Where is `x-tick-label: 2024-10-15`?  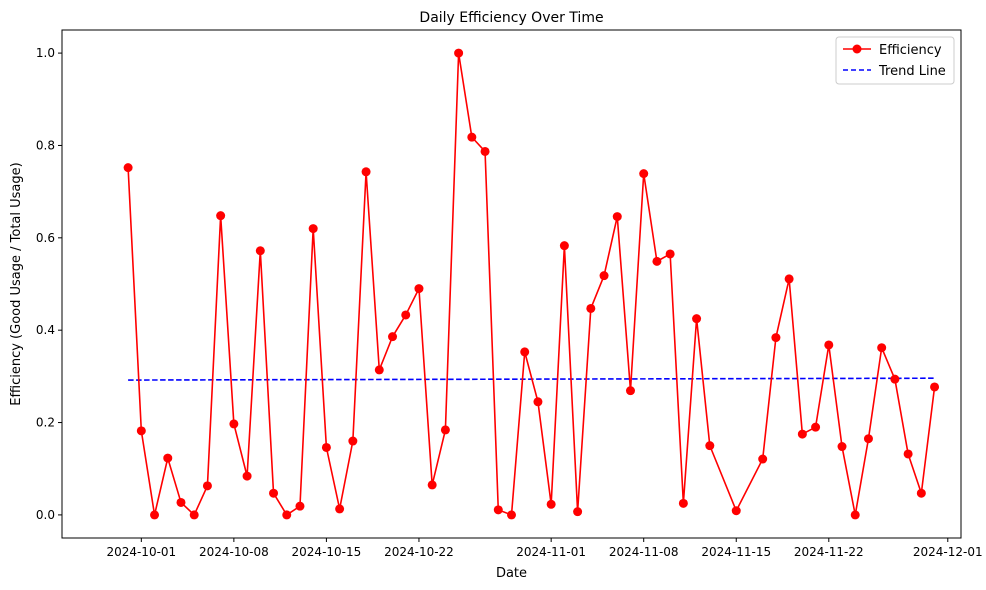
x-tick-label: 2024-10-15 is located at coordinates (327, 552).